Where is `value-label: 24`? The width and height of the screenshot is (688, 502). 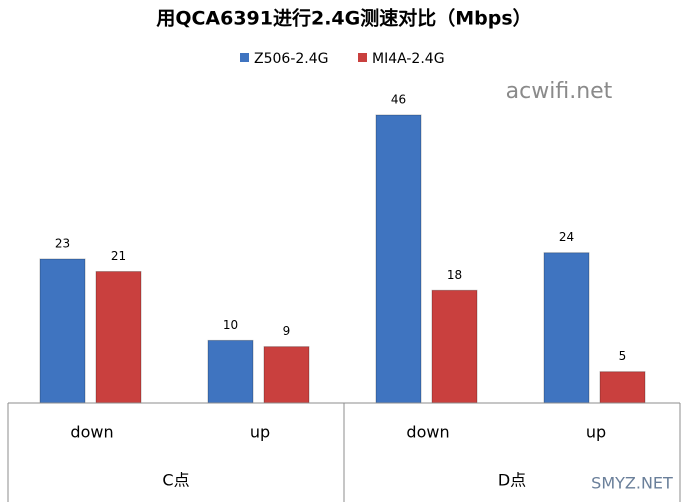
value-label: 24 is located at coordinates (566, 237).